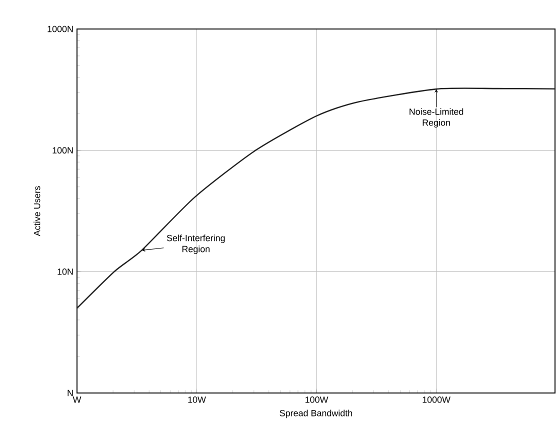 The width and height of the screenshot is (557, 436). What do you see at coordinates (316, 414) in the screenshot?
I see `x-axis-title: Spread Bandwidth` at bounding box center [316, 414].